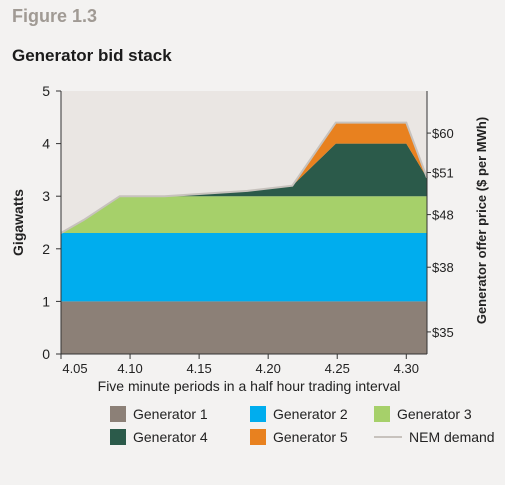 The image size is (505, 485). Describe the element at coordinates (406, 368) in the screenshot. I see `x-tick-label: 4.30` at that location.